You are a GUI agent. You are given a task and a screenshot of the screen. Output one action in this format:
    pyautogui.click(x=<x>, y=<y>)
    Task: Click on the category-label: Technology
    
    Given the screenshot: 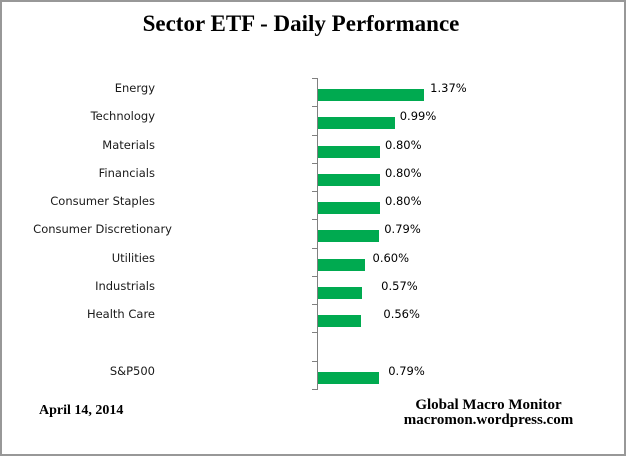 What is the action you would take?
    pyautogui.click(x=122, y=116)
    